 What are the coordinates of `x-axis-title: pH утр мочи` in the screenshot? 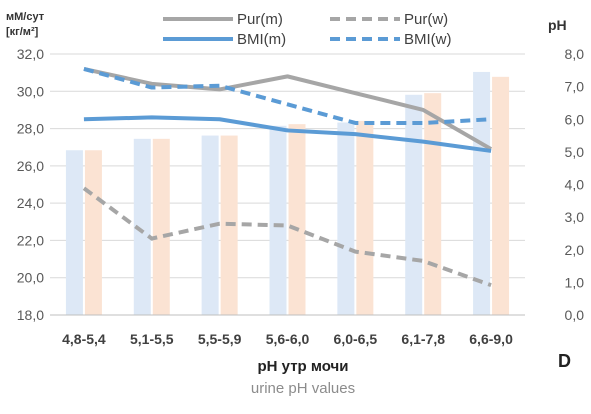 It's located at (303, 366).